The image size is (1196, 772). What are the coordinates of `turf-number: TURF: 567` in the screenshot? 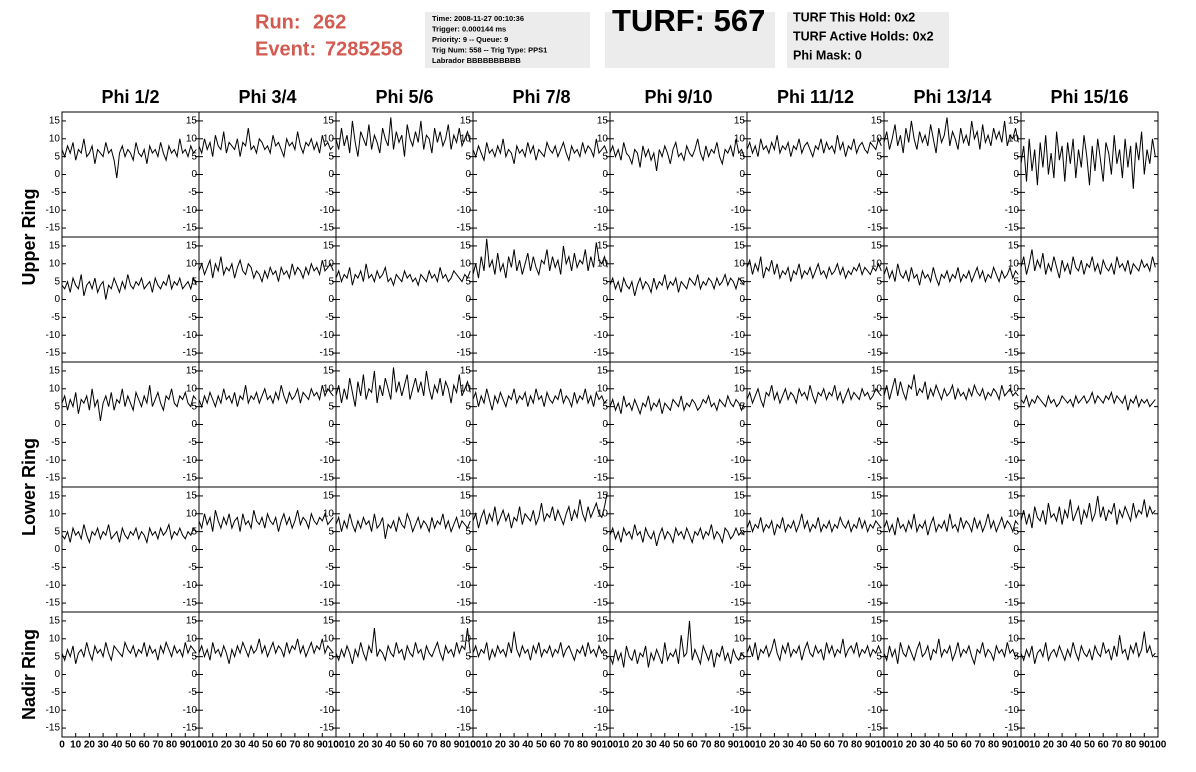 It's located at (688, 20).